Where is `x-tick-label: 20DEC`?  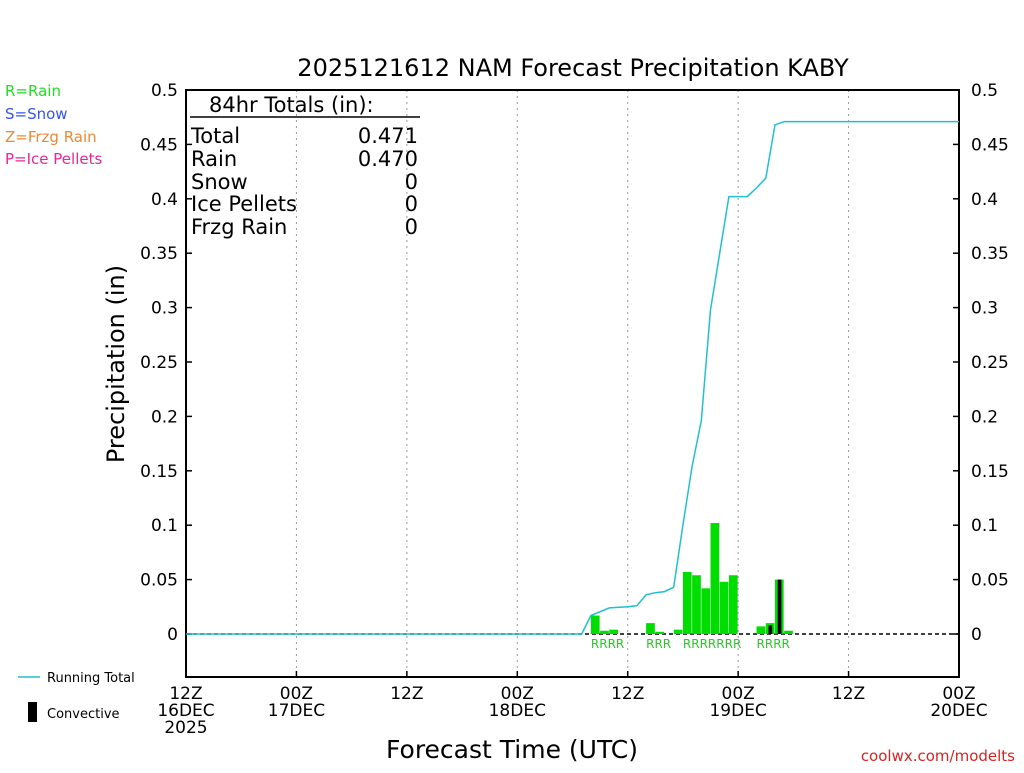 x-tick-label: 20DEC is located at coordinates (958, 711).